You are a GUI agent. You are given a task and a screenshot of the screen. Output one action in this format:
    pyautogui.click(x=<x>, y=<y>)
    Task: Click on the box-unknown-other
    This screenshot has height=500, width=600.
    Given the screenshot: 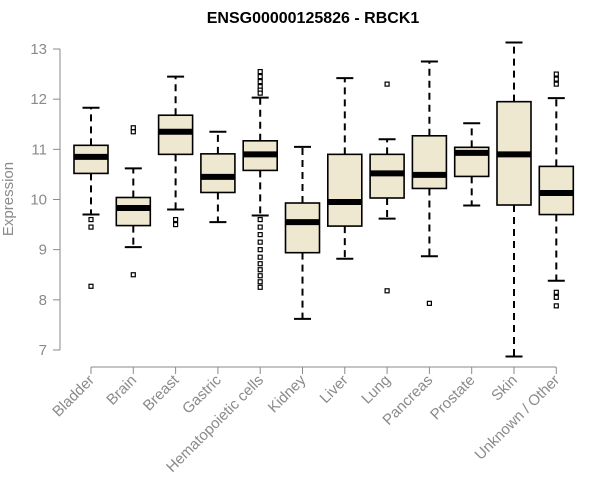 What is the action you would take?
    pyautogui.click(x=556, y=190)
    